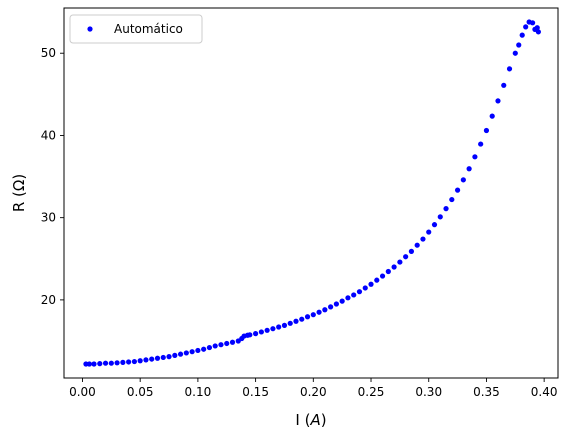 Image resolution: width=568 pixels, height=438 pixels. I want to click on x-axis-ticks: 0.00 0.05 0.10 0.15 0.20 0.25 0.30 0.35 0.40, so click(313, 388).